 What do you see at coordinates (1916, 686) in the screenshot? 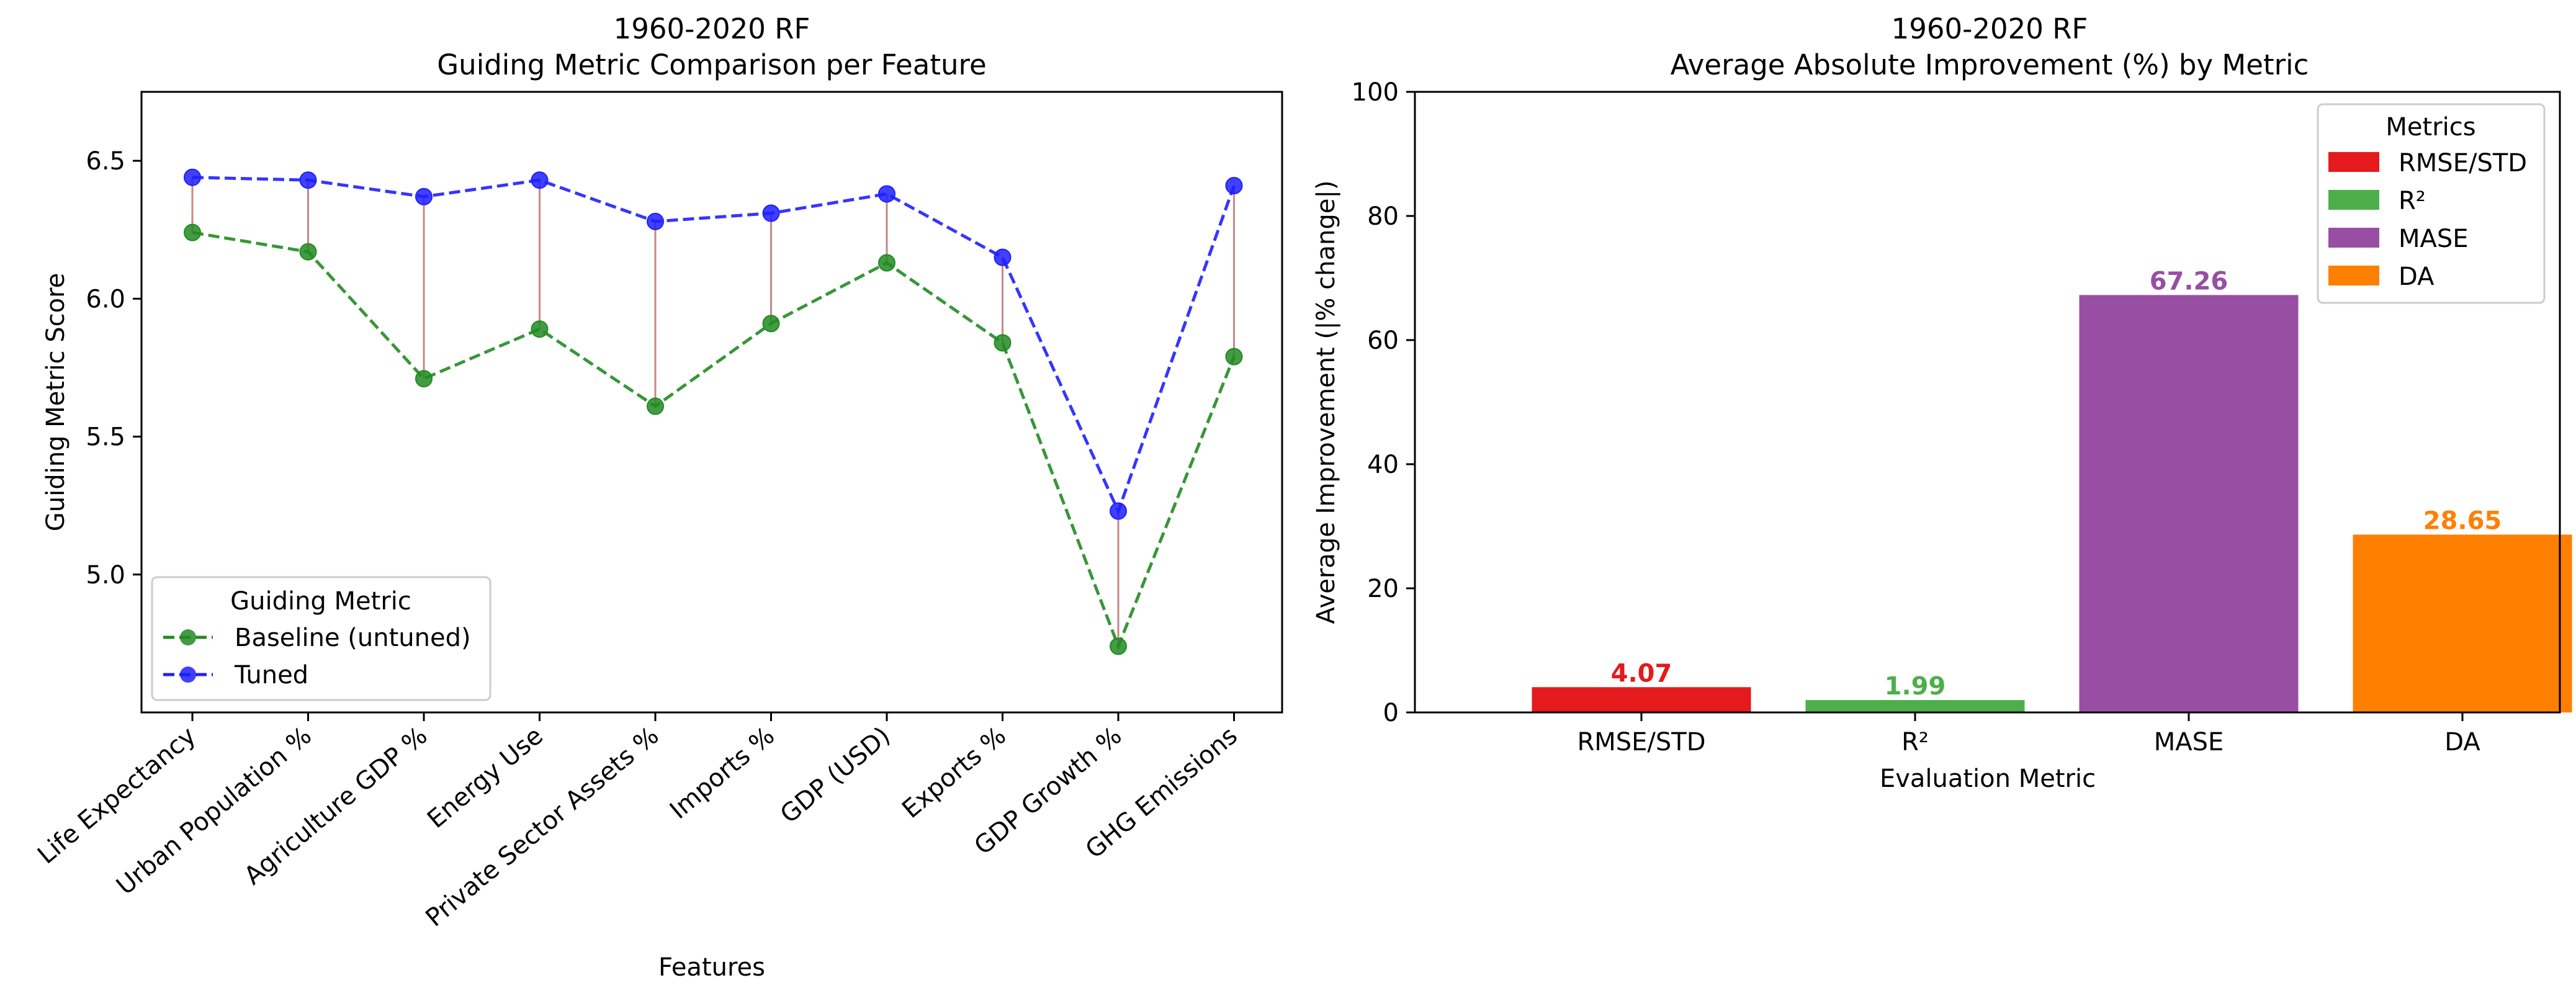
I see `bar-value-label-r: 1.99` at bounding box center [1916, 686].